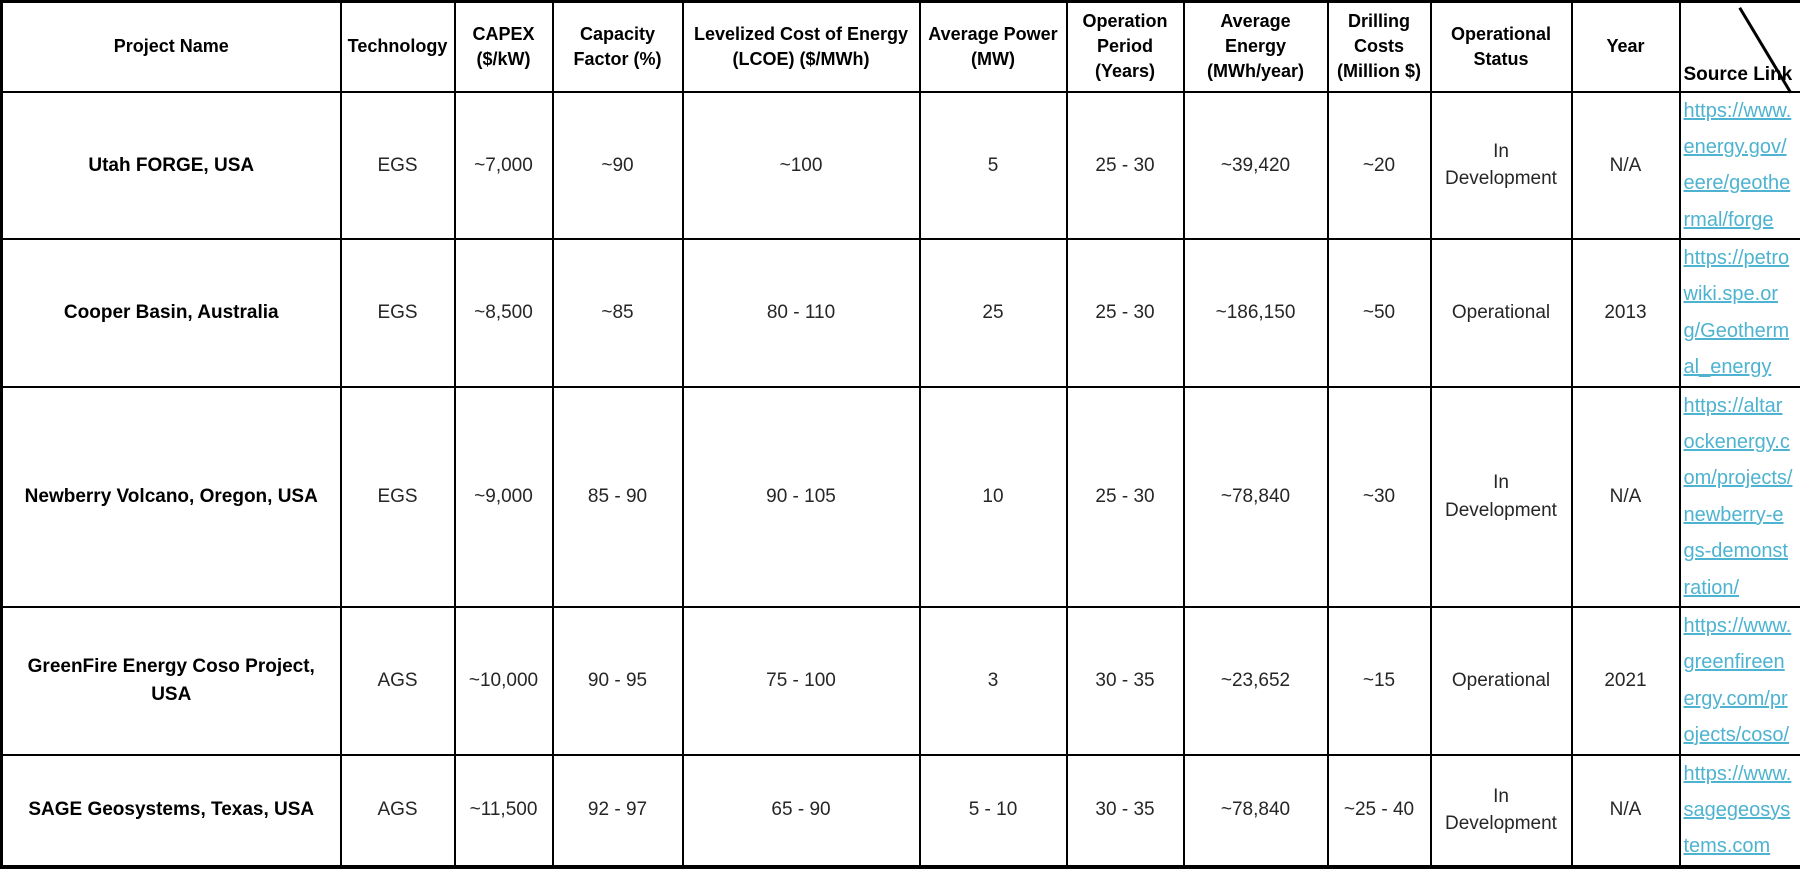 The image size is (1800, 869). Describe the element at coordinates (618, 497) in the screenshot. I see `cell-capacity-factor: 85 - 90` at that location.